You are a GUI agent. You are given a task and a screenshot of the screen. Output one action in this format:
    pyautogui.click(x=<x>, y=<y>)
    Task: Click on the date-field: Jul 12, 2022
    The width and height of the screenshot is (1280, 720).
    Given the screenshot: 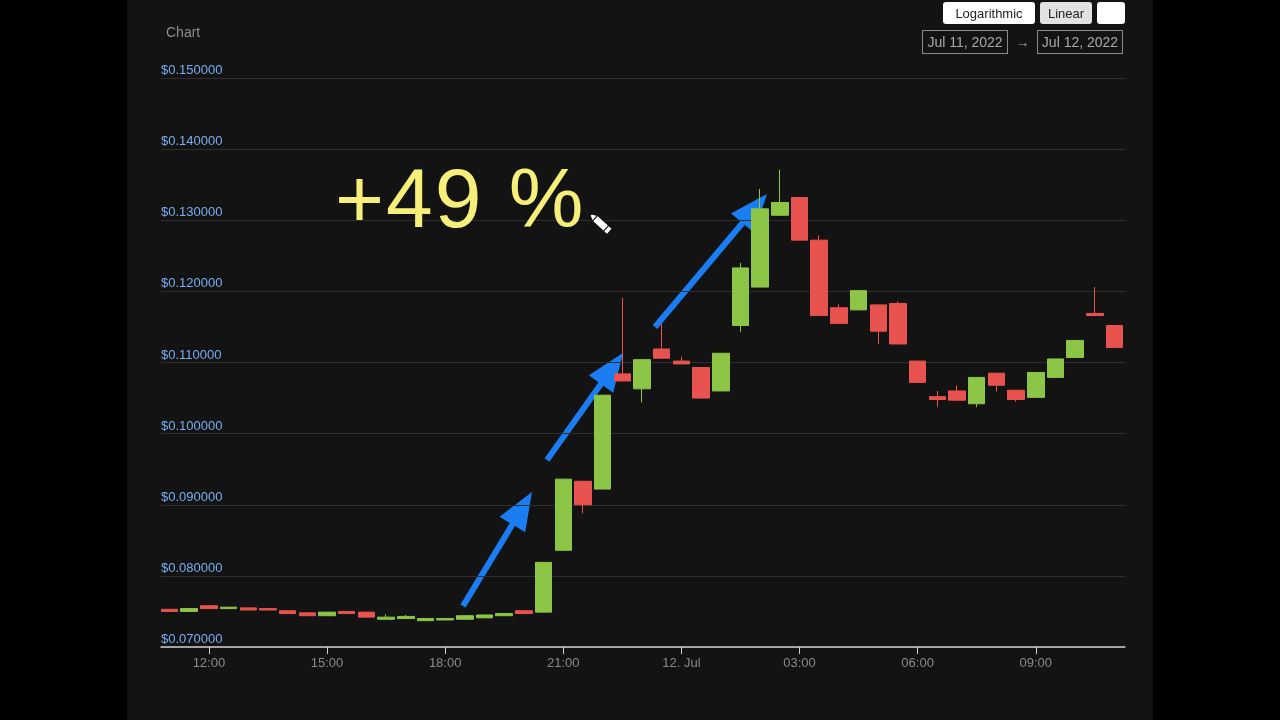 What is the action you would take?
    pyautogui.click(x=1080, y=42)
    